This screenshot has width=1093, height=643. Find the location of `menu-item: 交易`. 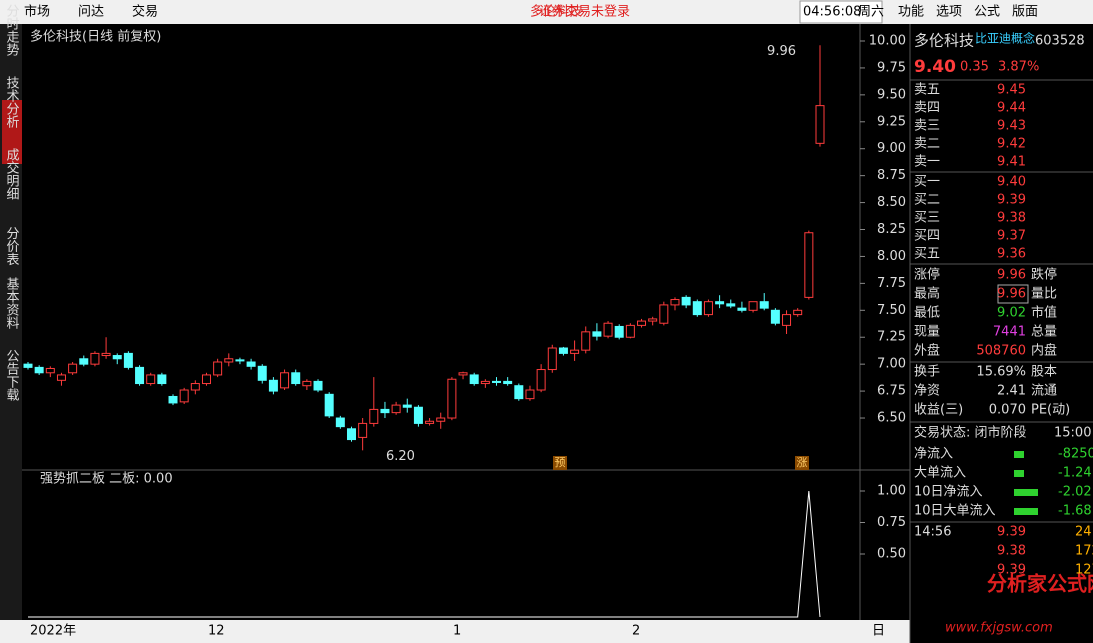

menu-item: 交易 is located at coordinates (145, 12).